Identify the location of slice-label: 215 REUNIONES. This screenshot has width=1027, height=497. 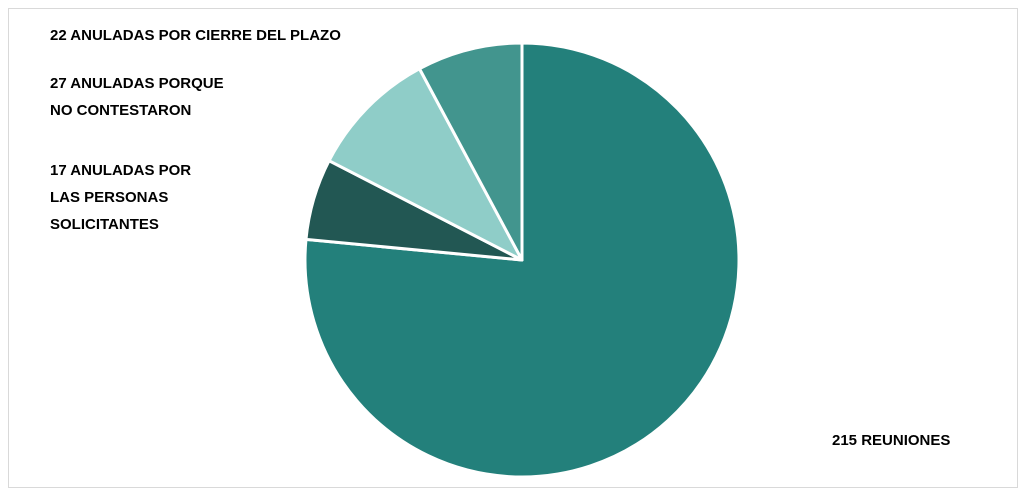
(891, 440).